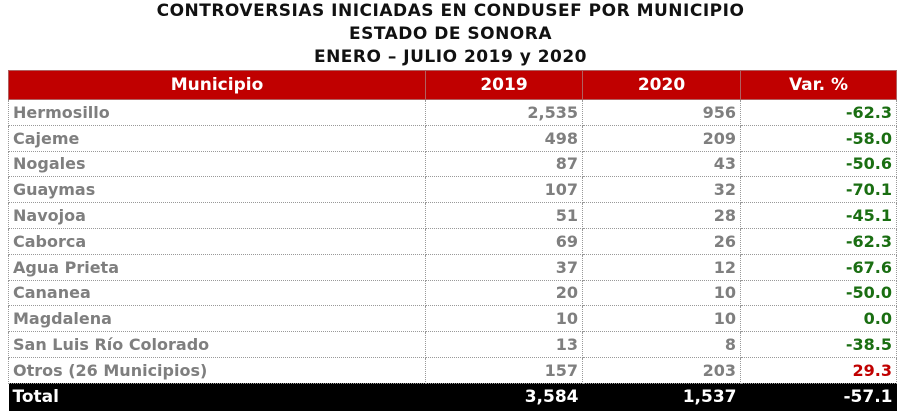 The height and width of the screenshot is (411, 901). Describe the element at coordinates (504, 370) in the screenshot. I see `y2019-cell: 157` at that location.